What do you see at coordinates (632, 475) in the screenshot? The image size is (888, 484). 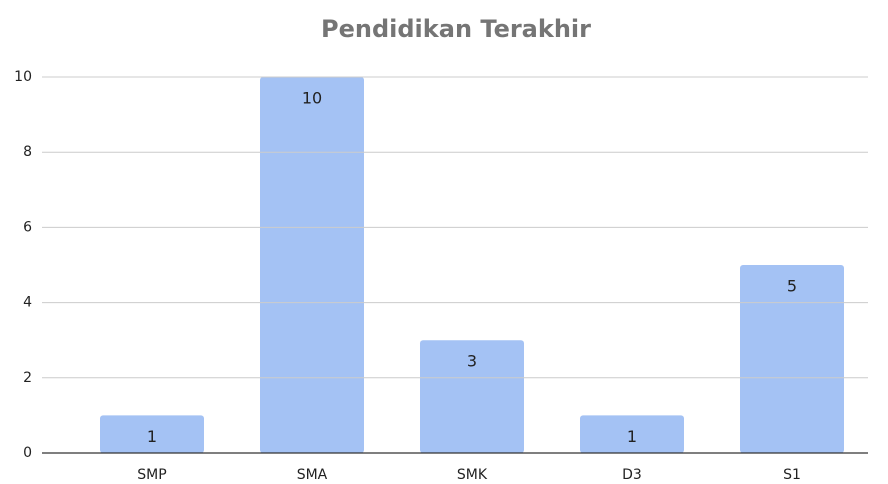 I see `x-tick-label: D3` at bounding box center [632, 475].